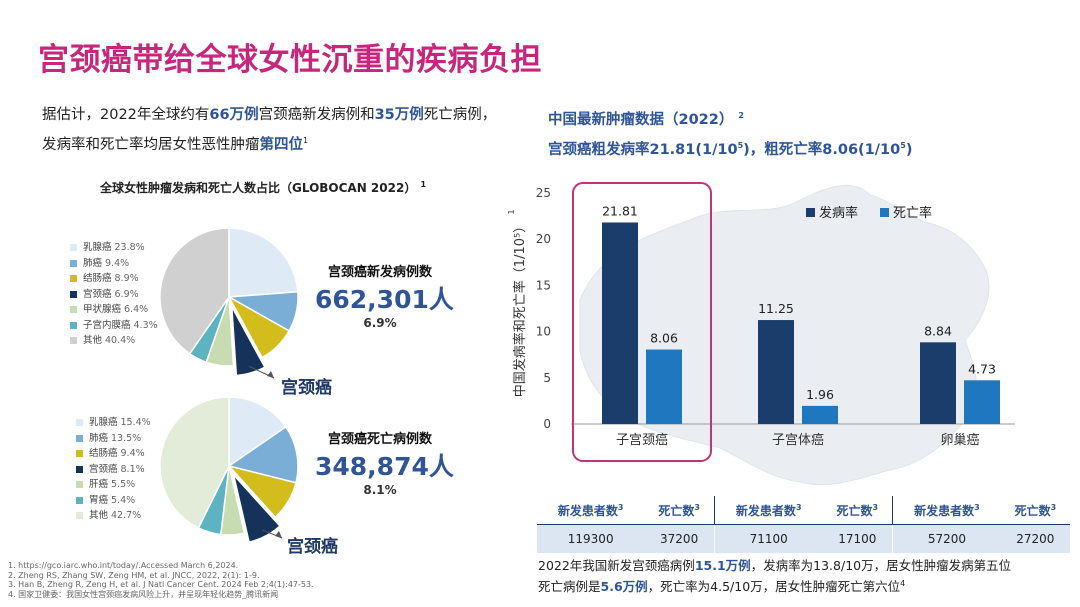 The height and width of the screenshot is (607, 1080). Describe the element at coordinates (380, 490) in the screenshot. I see `mortality-callout-pct: 8.1%` at that location.